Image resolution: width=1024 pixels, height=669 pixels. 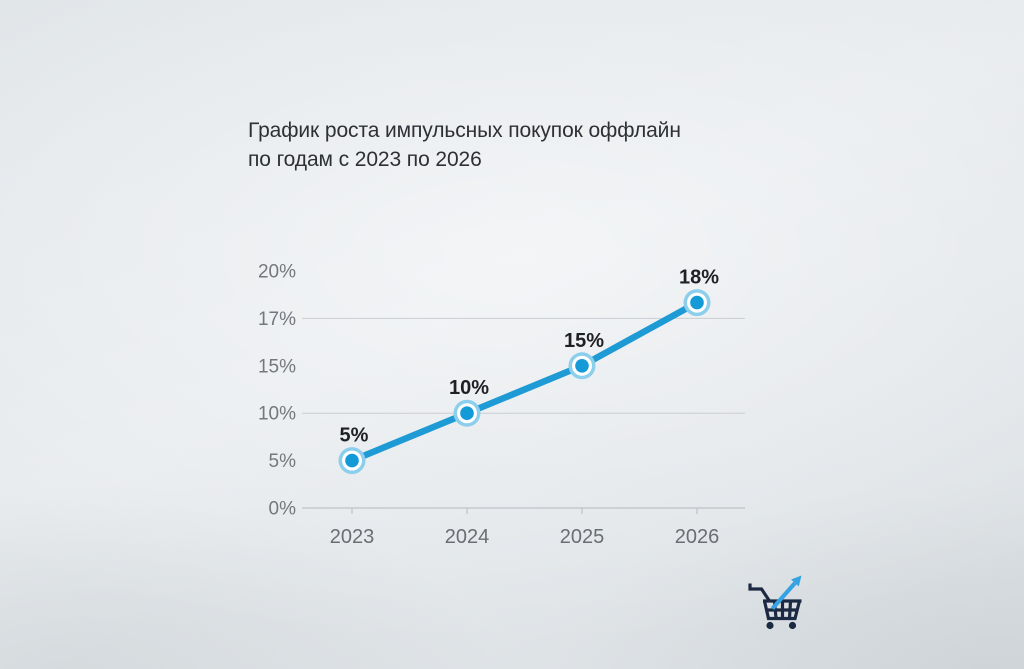 What do you see at coordinates (582, 537) in the screenshot?
I see `x-axis-label: 2025` at bounding box center [582, 537].